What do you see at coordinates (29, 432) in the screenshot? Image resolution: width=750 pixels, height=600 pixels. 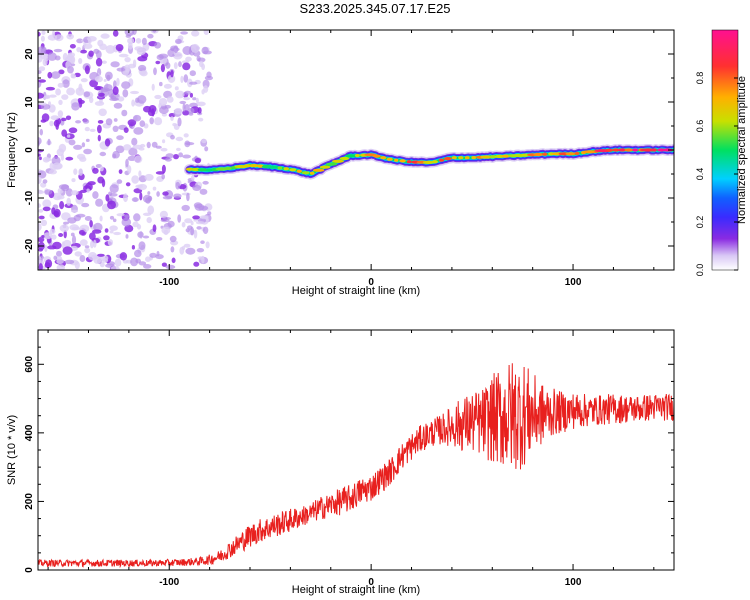 I see `y-tick-label: 400` at bounding box center [29, 432].